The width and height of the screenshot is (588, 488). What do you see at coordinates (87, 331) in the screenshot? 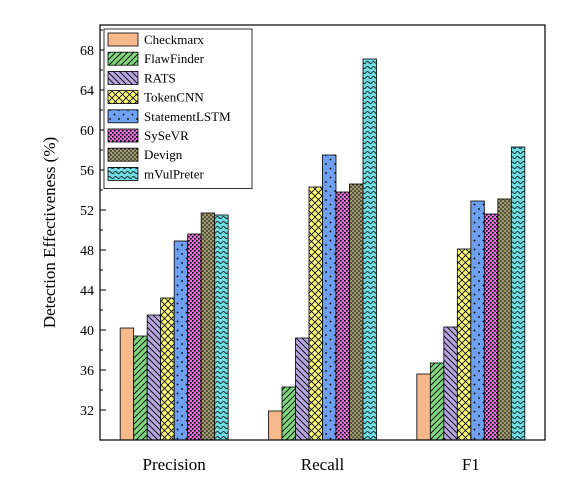
I see `y-tick-label: 40` at bounding box center [87, 331].